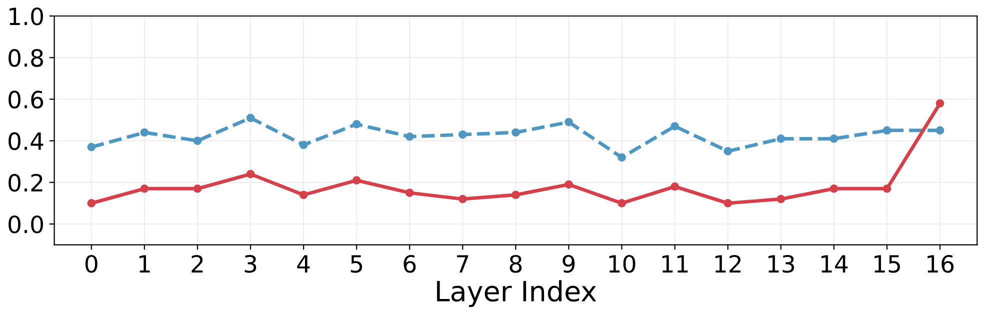  What do you see at coordinates (26, 99) in the screenshot?
I see `y-tick-label: 0.6` at bounding box center [26, 99].